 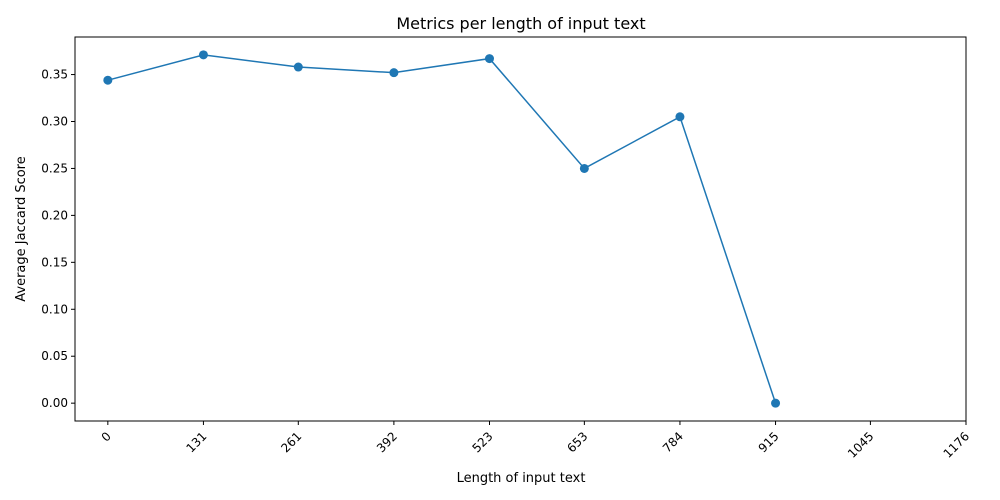 What do you see at coordinates (196, 442) in the screenshot?
I see `x-tick-label: 131` at bounding box center [196, 442].